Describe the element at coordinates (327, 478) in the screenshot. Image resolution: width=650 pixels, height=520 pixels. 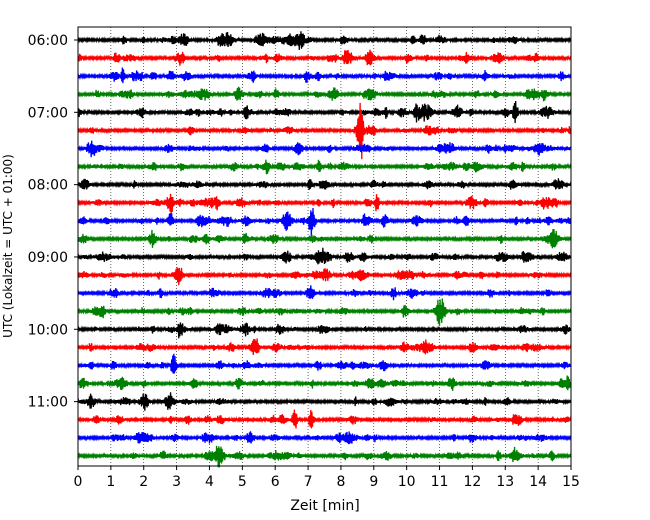
I see `x-axis: 0 1 2 3 4 5 6 7 8 9 10 11 12 13 14 15` at that location.